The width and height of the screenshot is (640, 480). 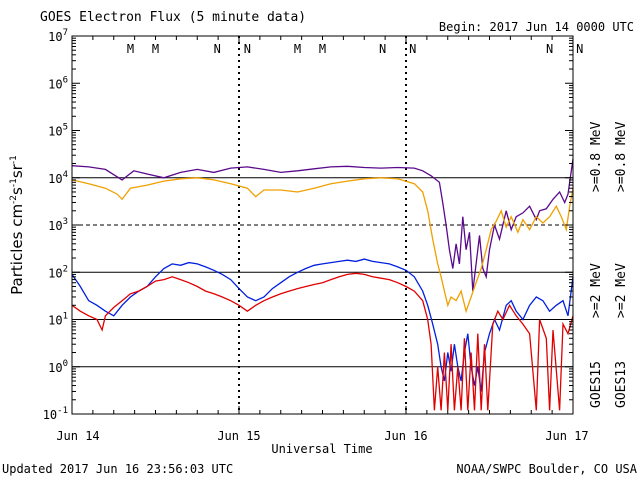 I want to click on x-tick-label: Jun 14, so click(x=77, y=436).